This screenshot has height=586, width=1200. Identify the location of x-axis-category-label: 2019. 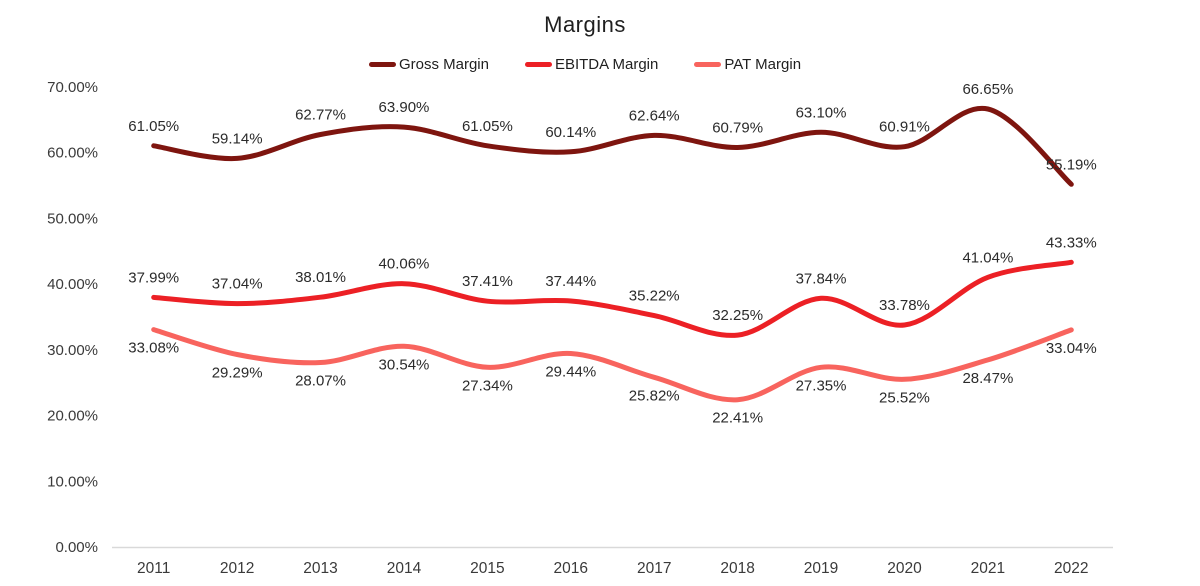
(821, 568).